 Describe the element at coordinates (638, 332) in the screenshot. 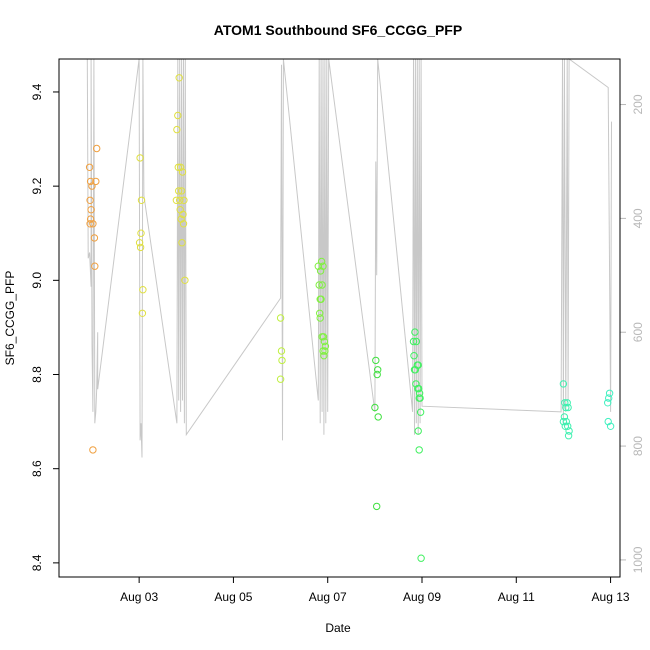

I see `y2-tick-label-2: 600` at that location.